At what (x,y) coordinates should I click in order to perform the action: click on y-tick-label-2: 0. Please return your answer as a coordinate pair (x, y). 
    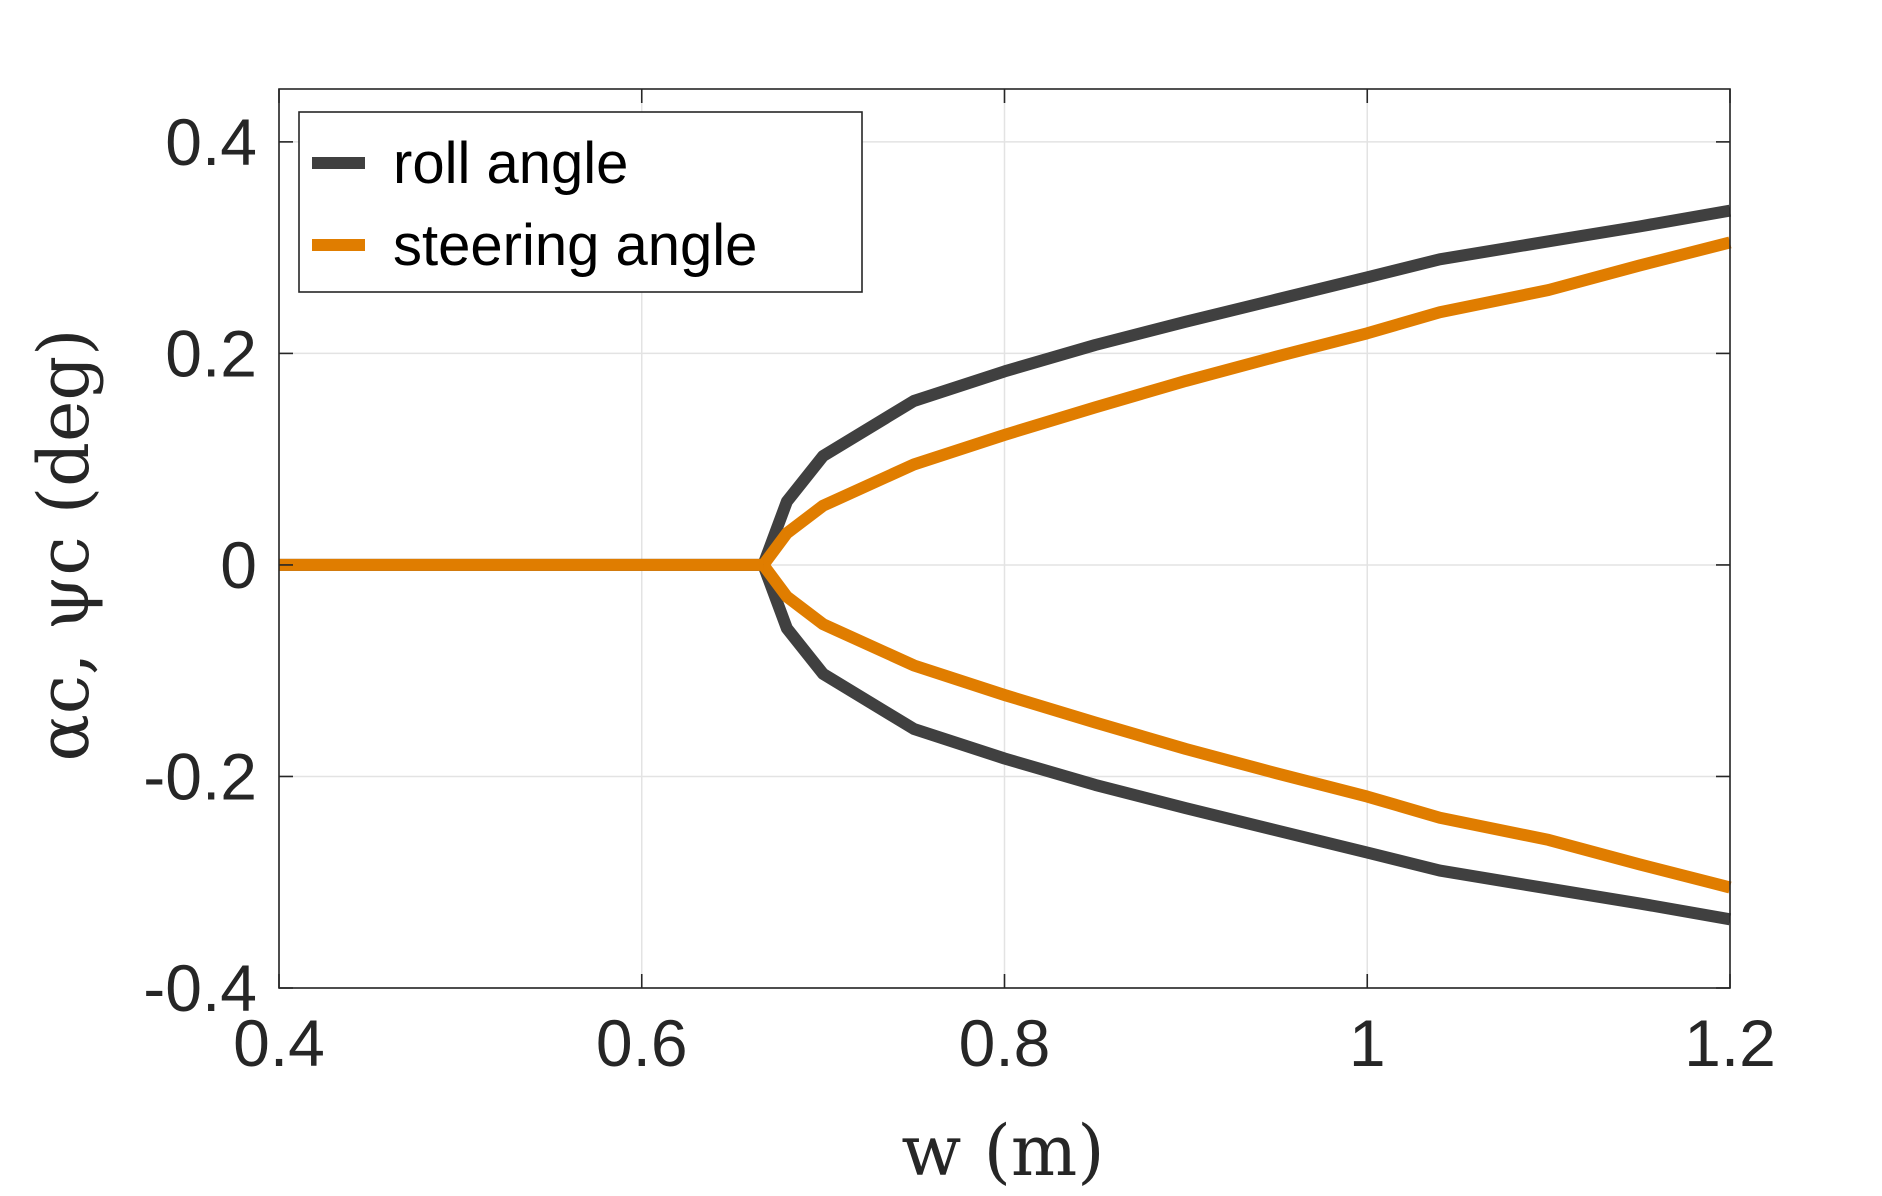
    Looking at the image, I should click on (238, 565).